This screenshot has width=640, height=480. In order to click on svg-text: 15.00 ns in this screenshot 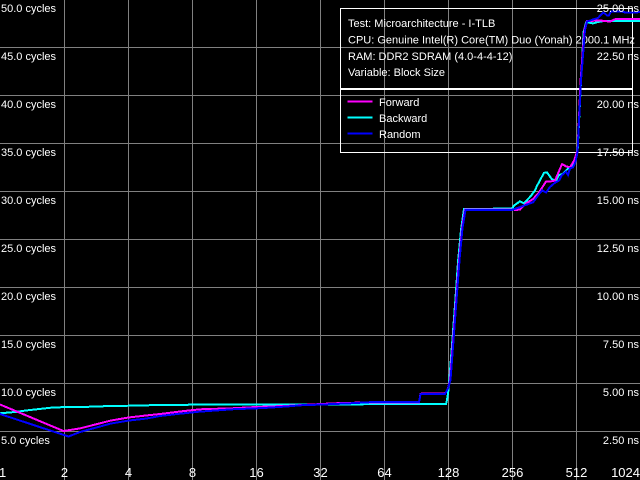, I will do `click(618, 201)`.